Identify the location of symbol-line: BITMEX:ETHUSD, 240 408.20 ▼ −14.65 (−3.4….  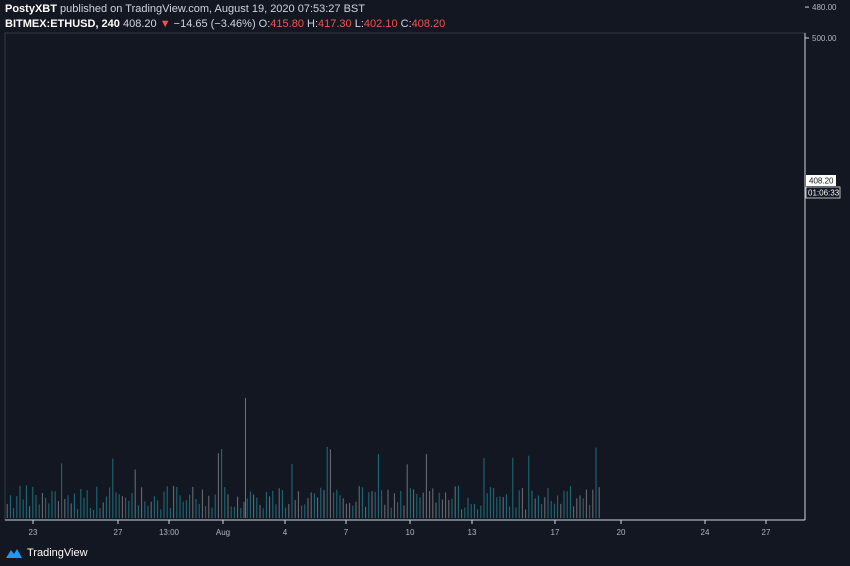
(225, 24).